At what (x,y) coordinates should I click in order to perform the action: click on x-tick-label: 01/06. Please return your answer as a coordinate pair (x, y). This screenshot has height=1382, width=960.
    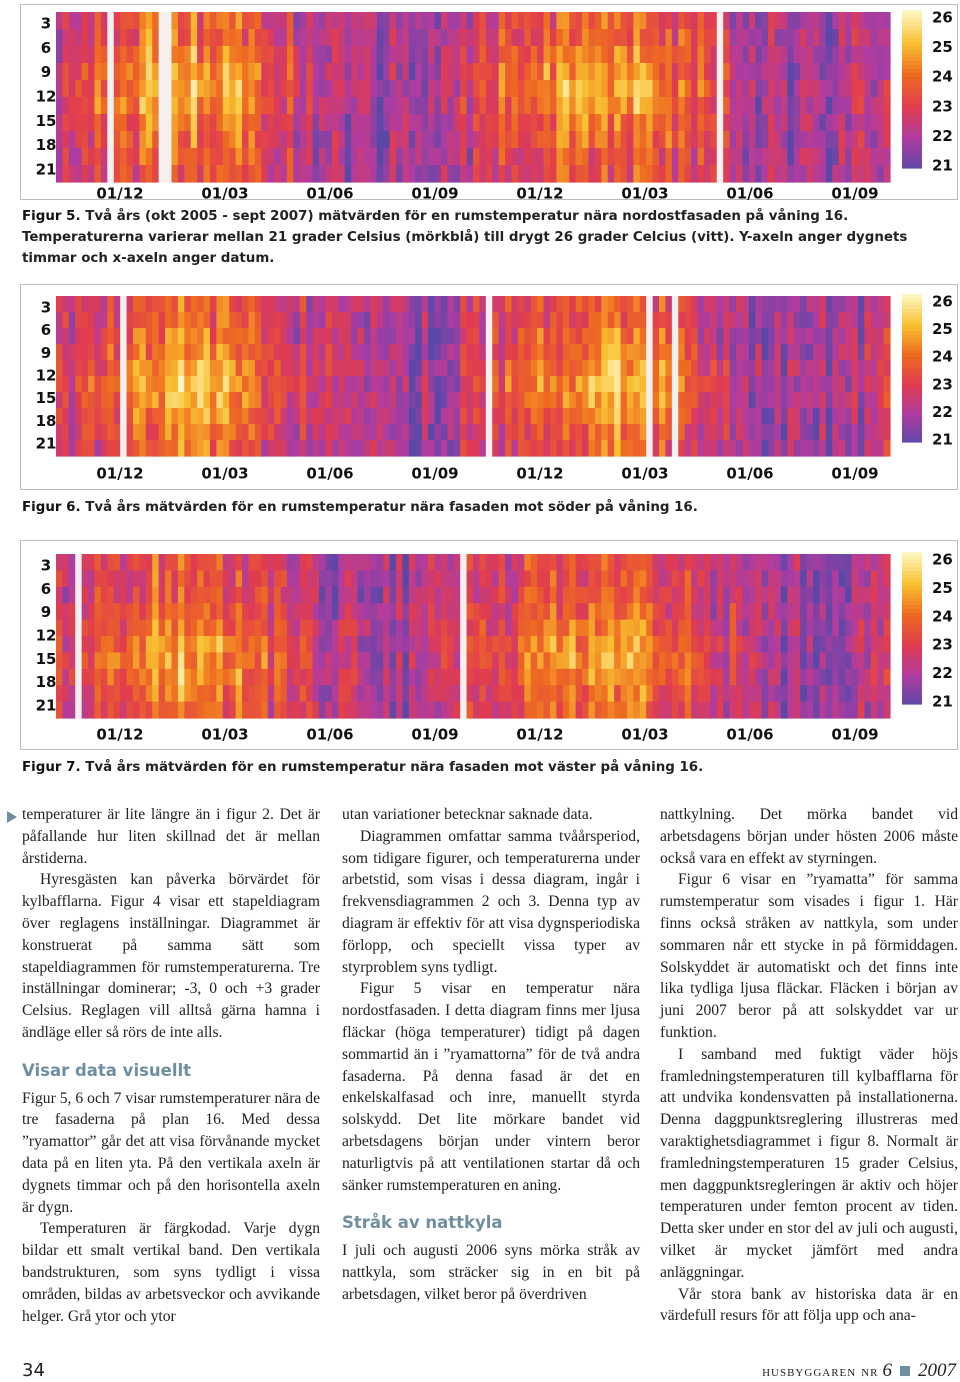
    Looking at the image, I should click on (749, 735).